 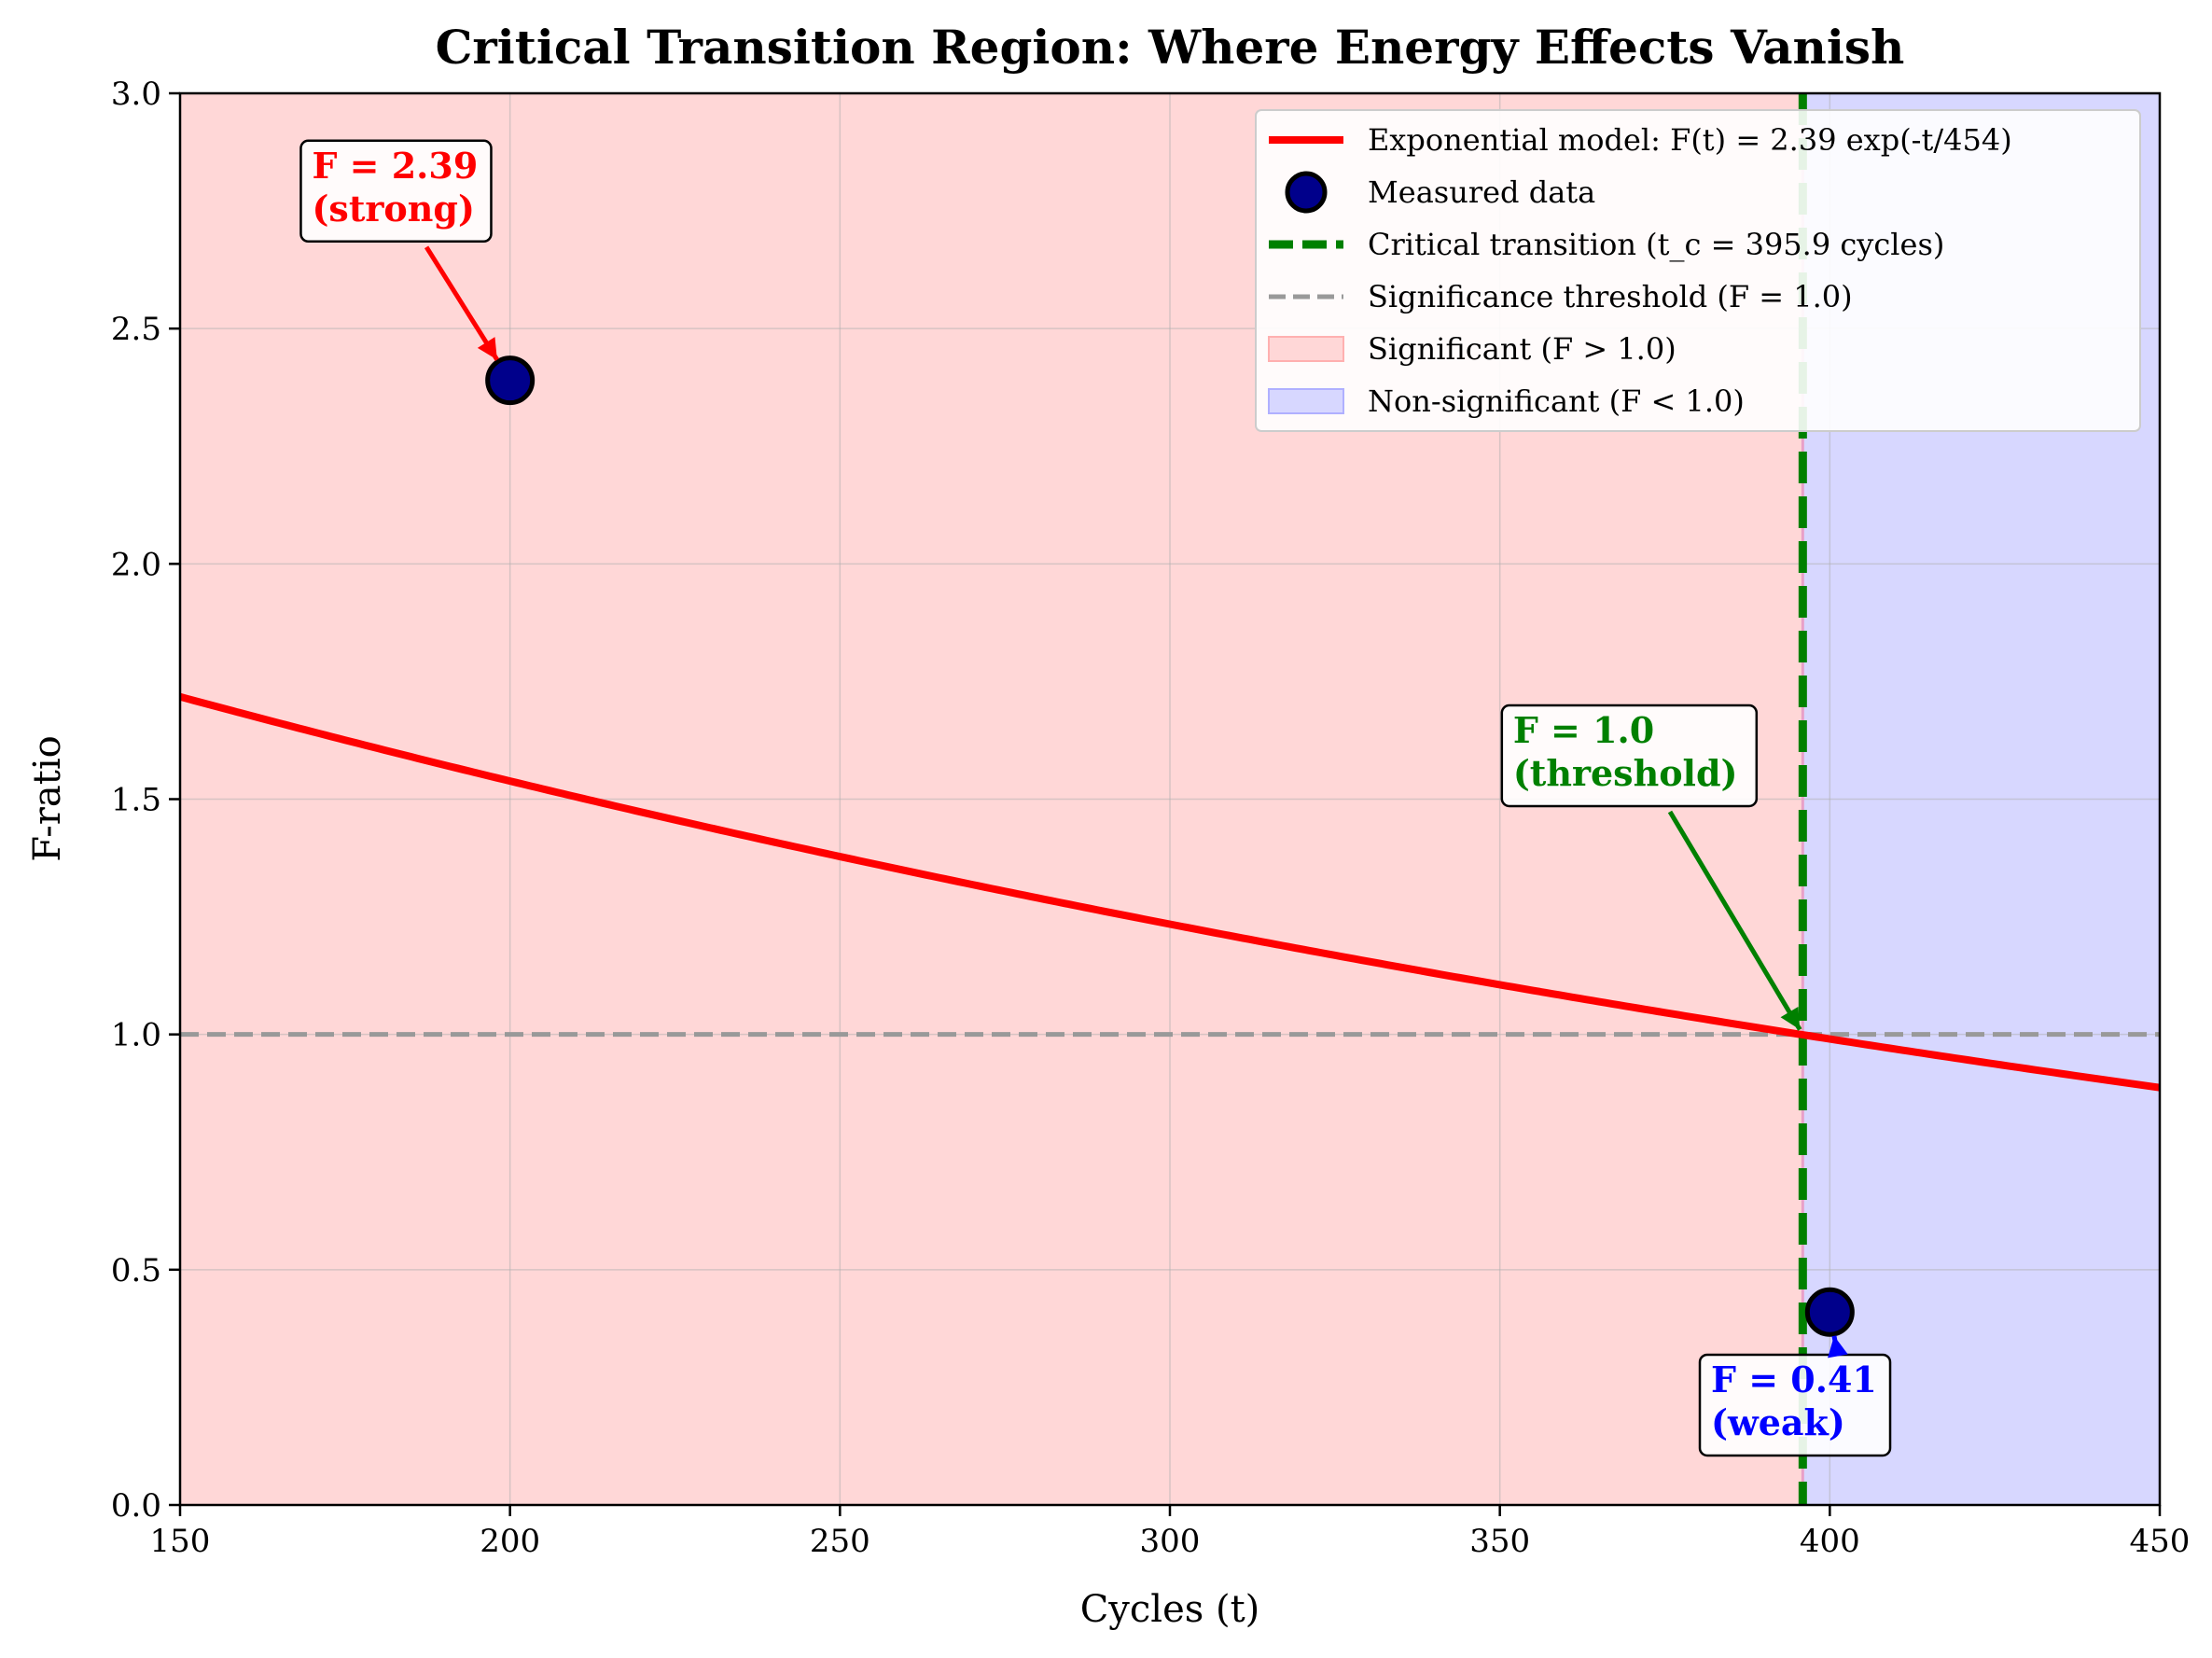 What do you see at coordinates (1584, 730) in the screenshot?
I see `annotation-text: F = 1.0` at bounding box center [1584, 730].